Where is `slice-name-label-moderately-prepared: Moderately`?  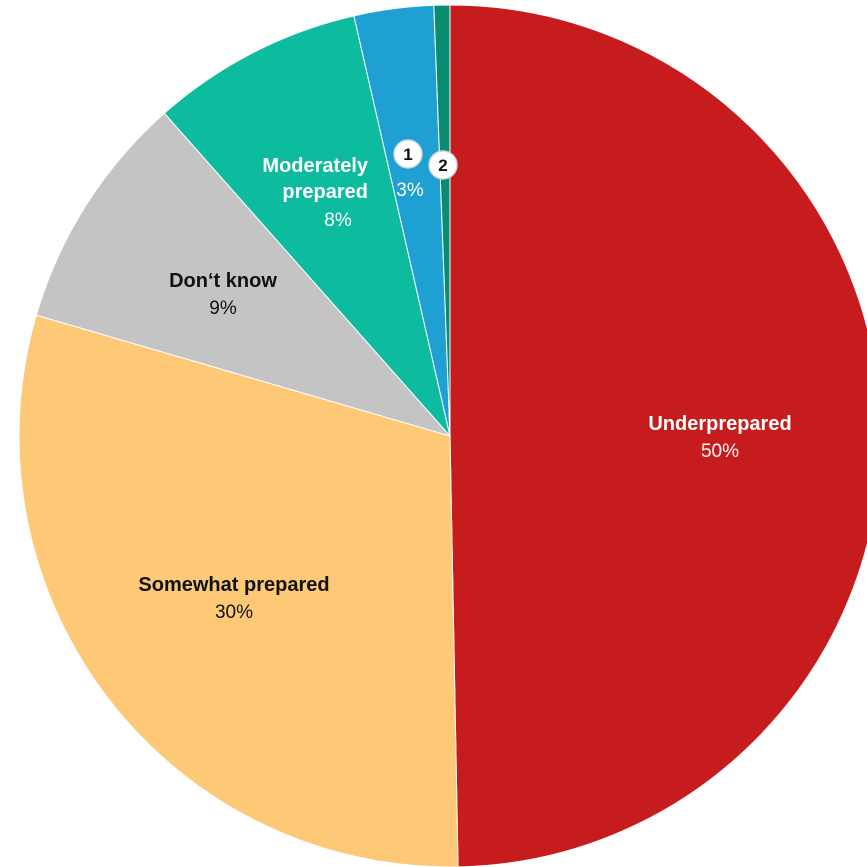 slice-name-label-moderately-prepared: Moderately is located at coordinates (315, 166).